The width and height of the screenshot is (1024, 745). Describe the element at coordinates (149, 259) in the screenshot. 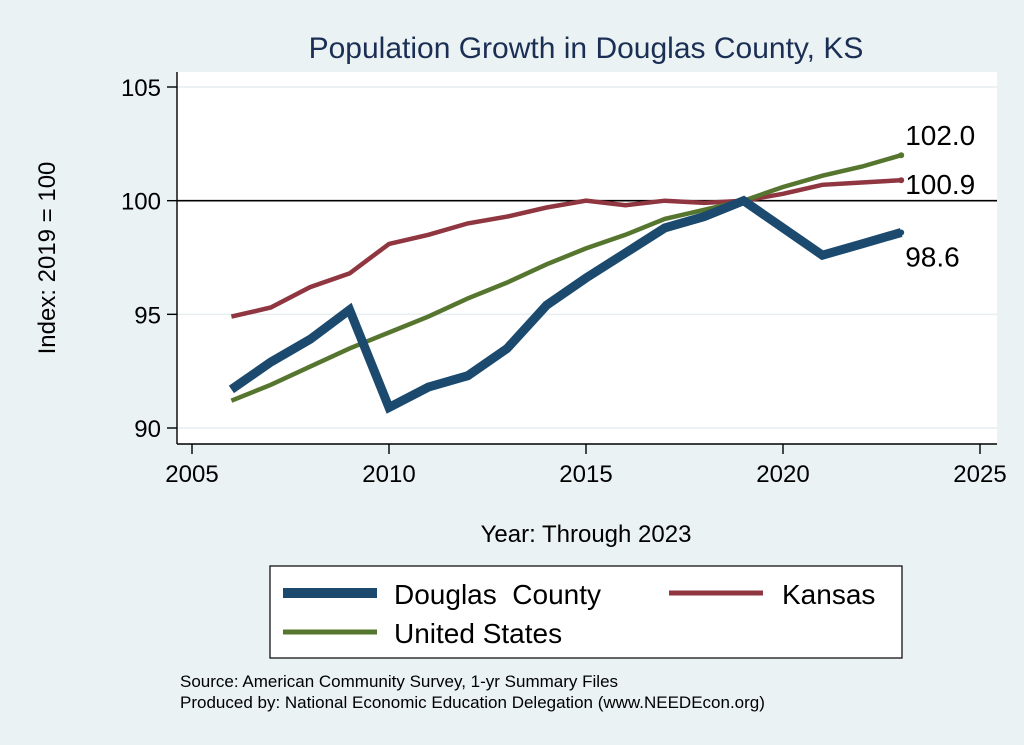

I see `y-axis-ticks: 90 95 100 105` at that location.